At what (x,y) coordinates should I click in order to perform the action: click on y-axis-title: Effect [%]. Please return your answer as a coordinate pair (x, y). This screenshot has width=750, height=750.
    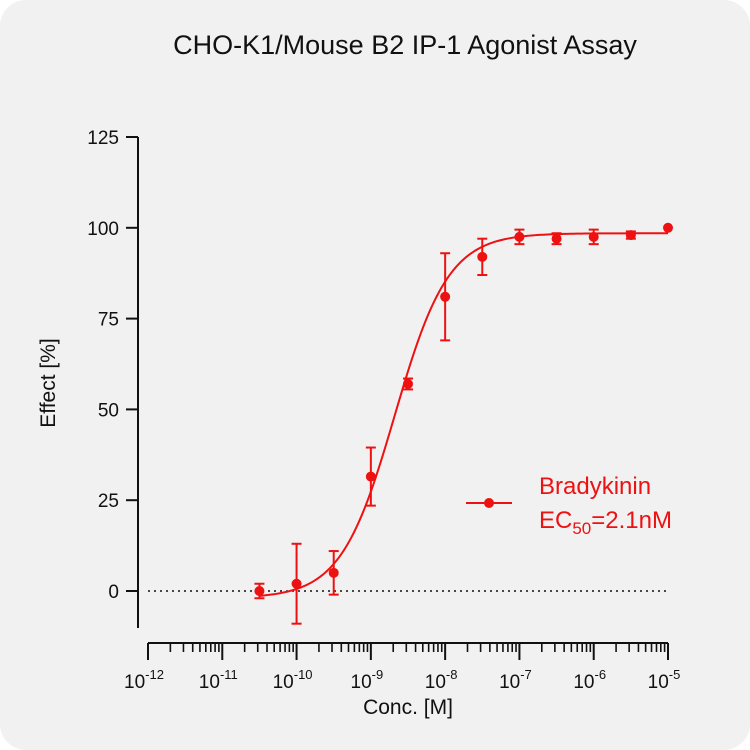
    Looking at the image, I should click on (48, 383).